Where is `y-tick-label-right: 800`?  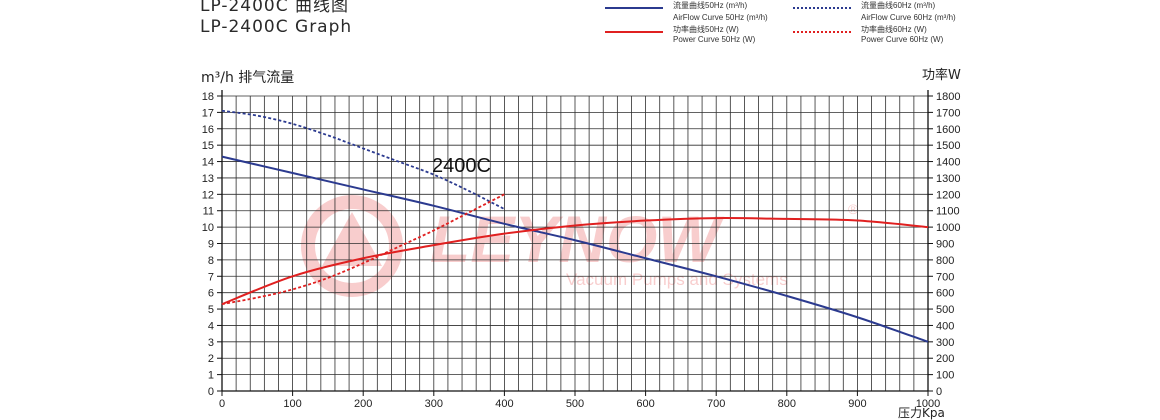 y-tick-label-right: 800 is located at coordinates (945, 261).